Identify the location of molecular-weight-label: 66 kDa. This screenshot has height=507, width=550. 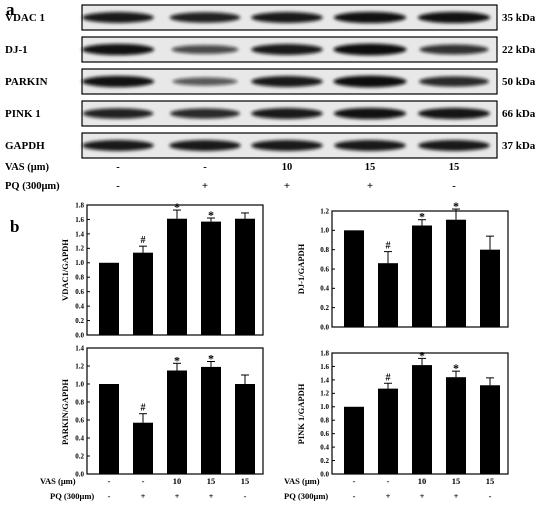
(519, 114).